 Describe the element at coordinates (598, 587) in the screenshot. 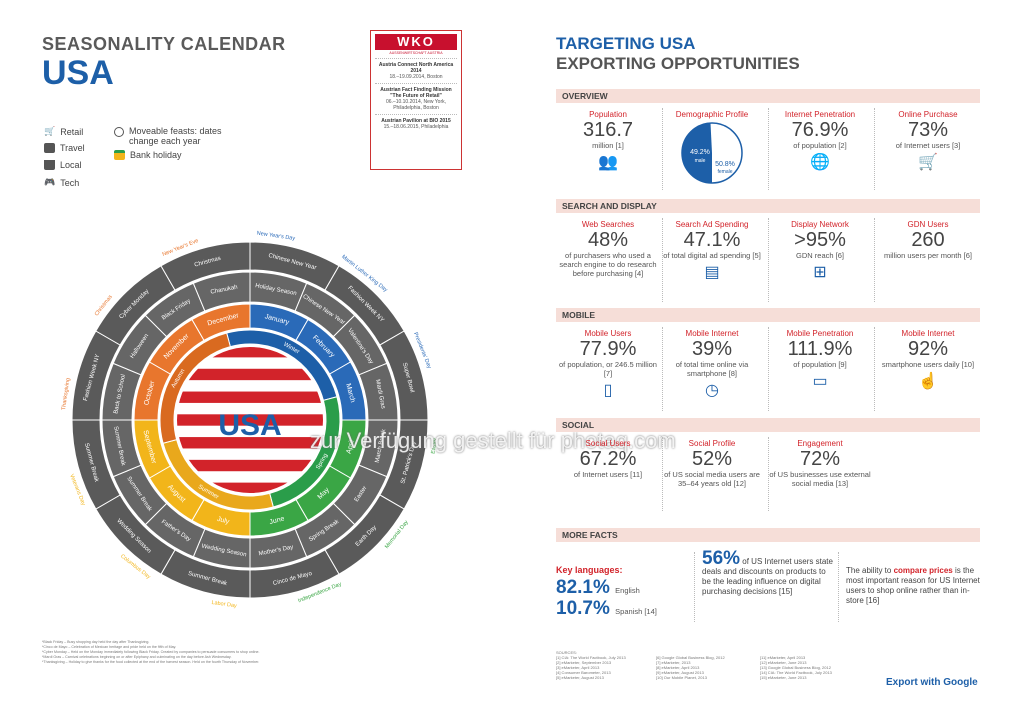

I see `stat-english: 82.1% English` at that location.